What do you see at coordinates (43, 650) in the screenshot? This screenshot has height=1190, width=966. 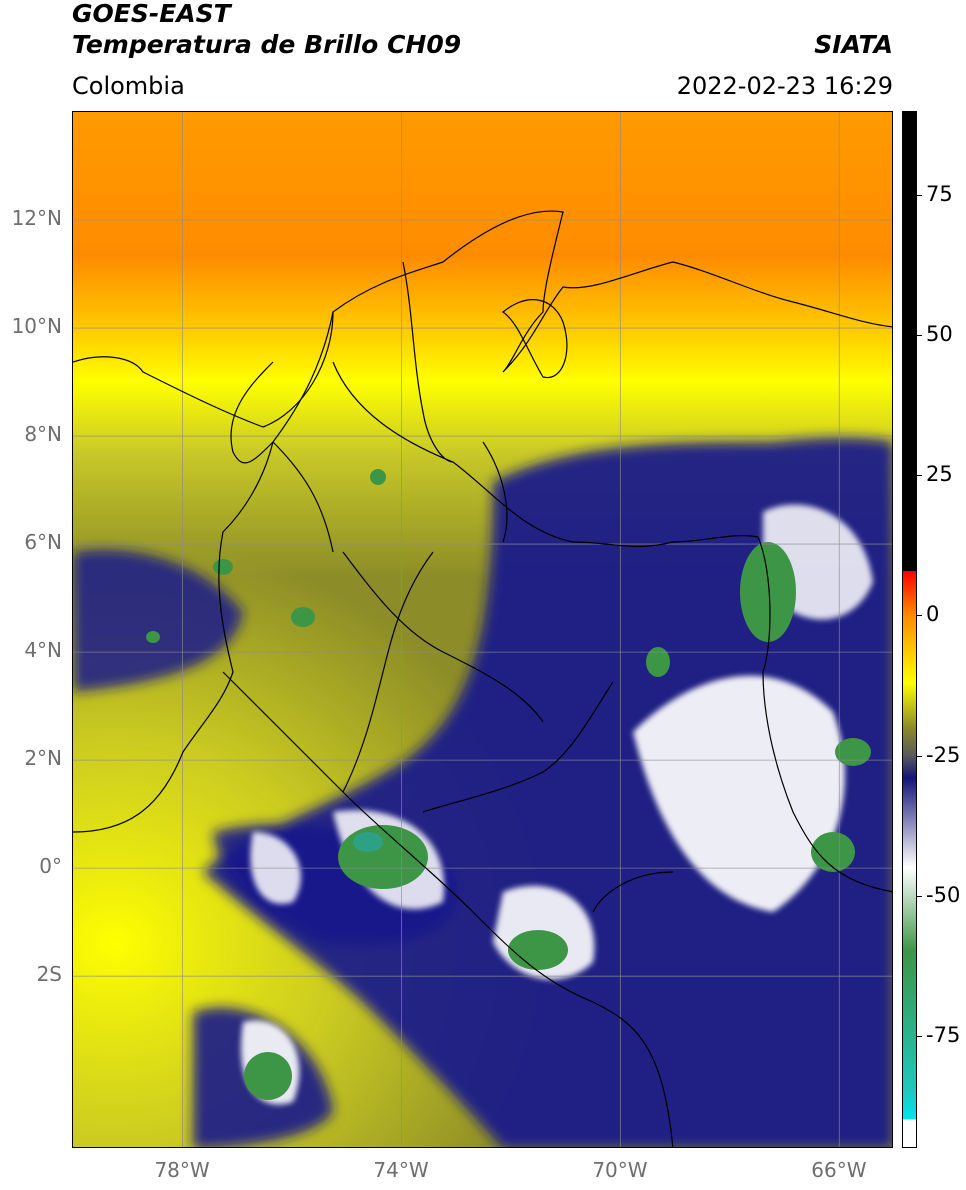 I see `latitude-tick-label: 4°N` at bounding box center [43, 650].